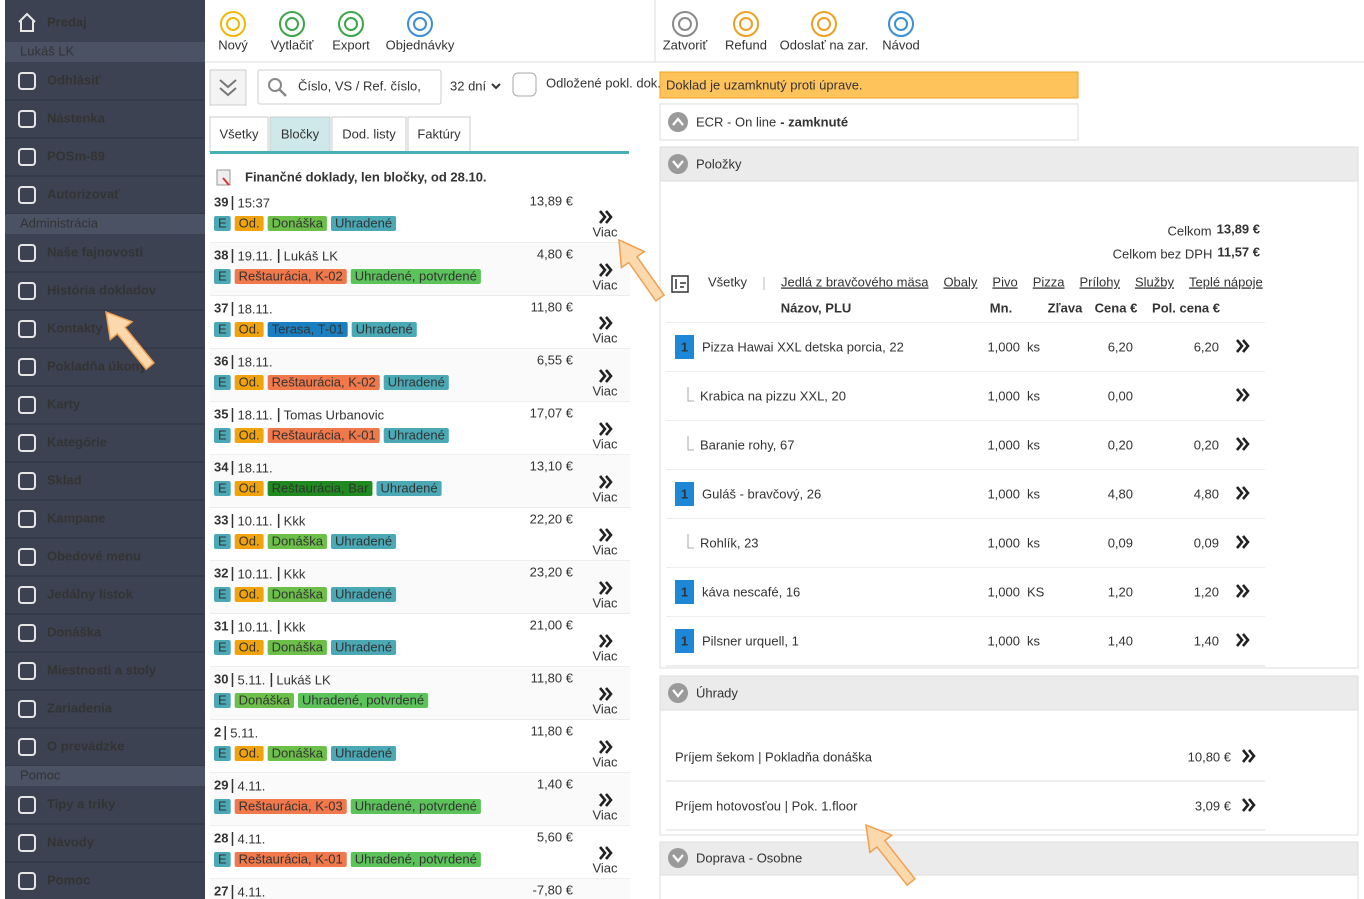 The image size is (1364, 899). Describe the element at coordinates (292, 44) in the screenshot. I see `toolbar-button: Vytlačiť` at that location.